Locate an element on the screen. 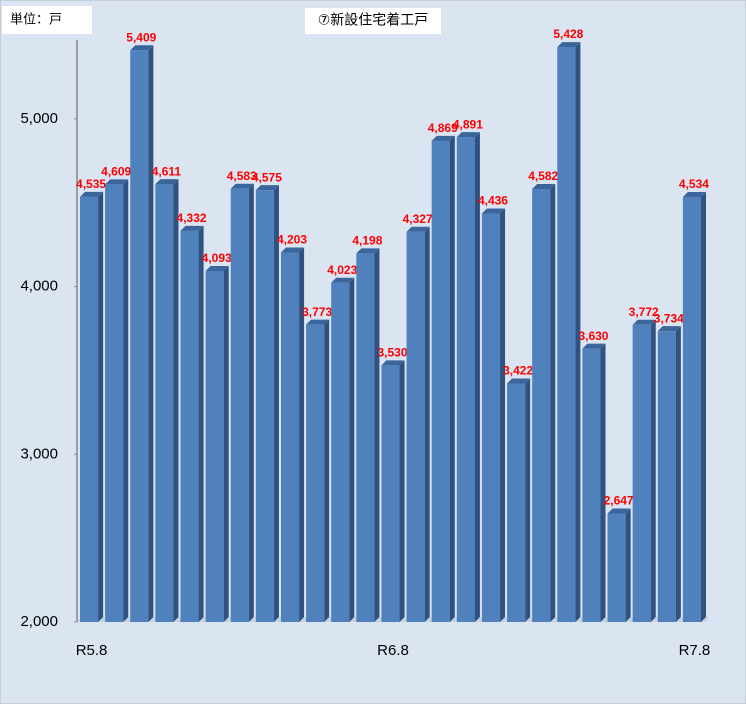  value-label: 4,332 is located at coordinates (192, 218).